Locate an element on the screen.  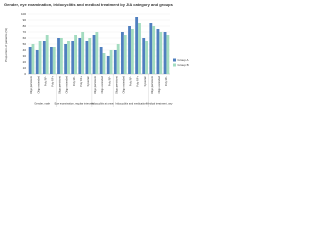
y-tick-label: 70 is located at coordinates (25, 32).